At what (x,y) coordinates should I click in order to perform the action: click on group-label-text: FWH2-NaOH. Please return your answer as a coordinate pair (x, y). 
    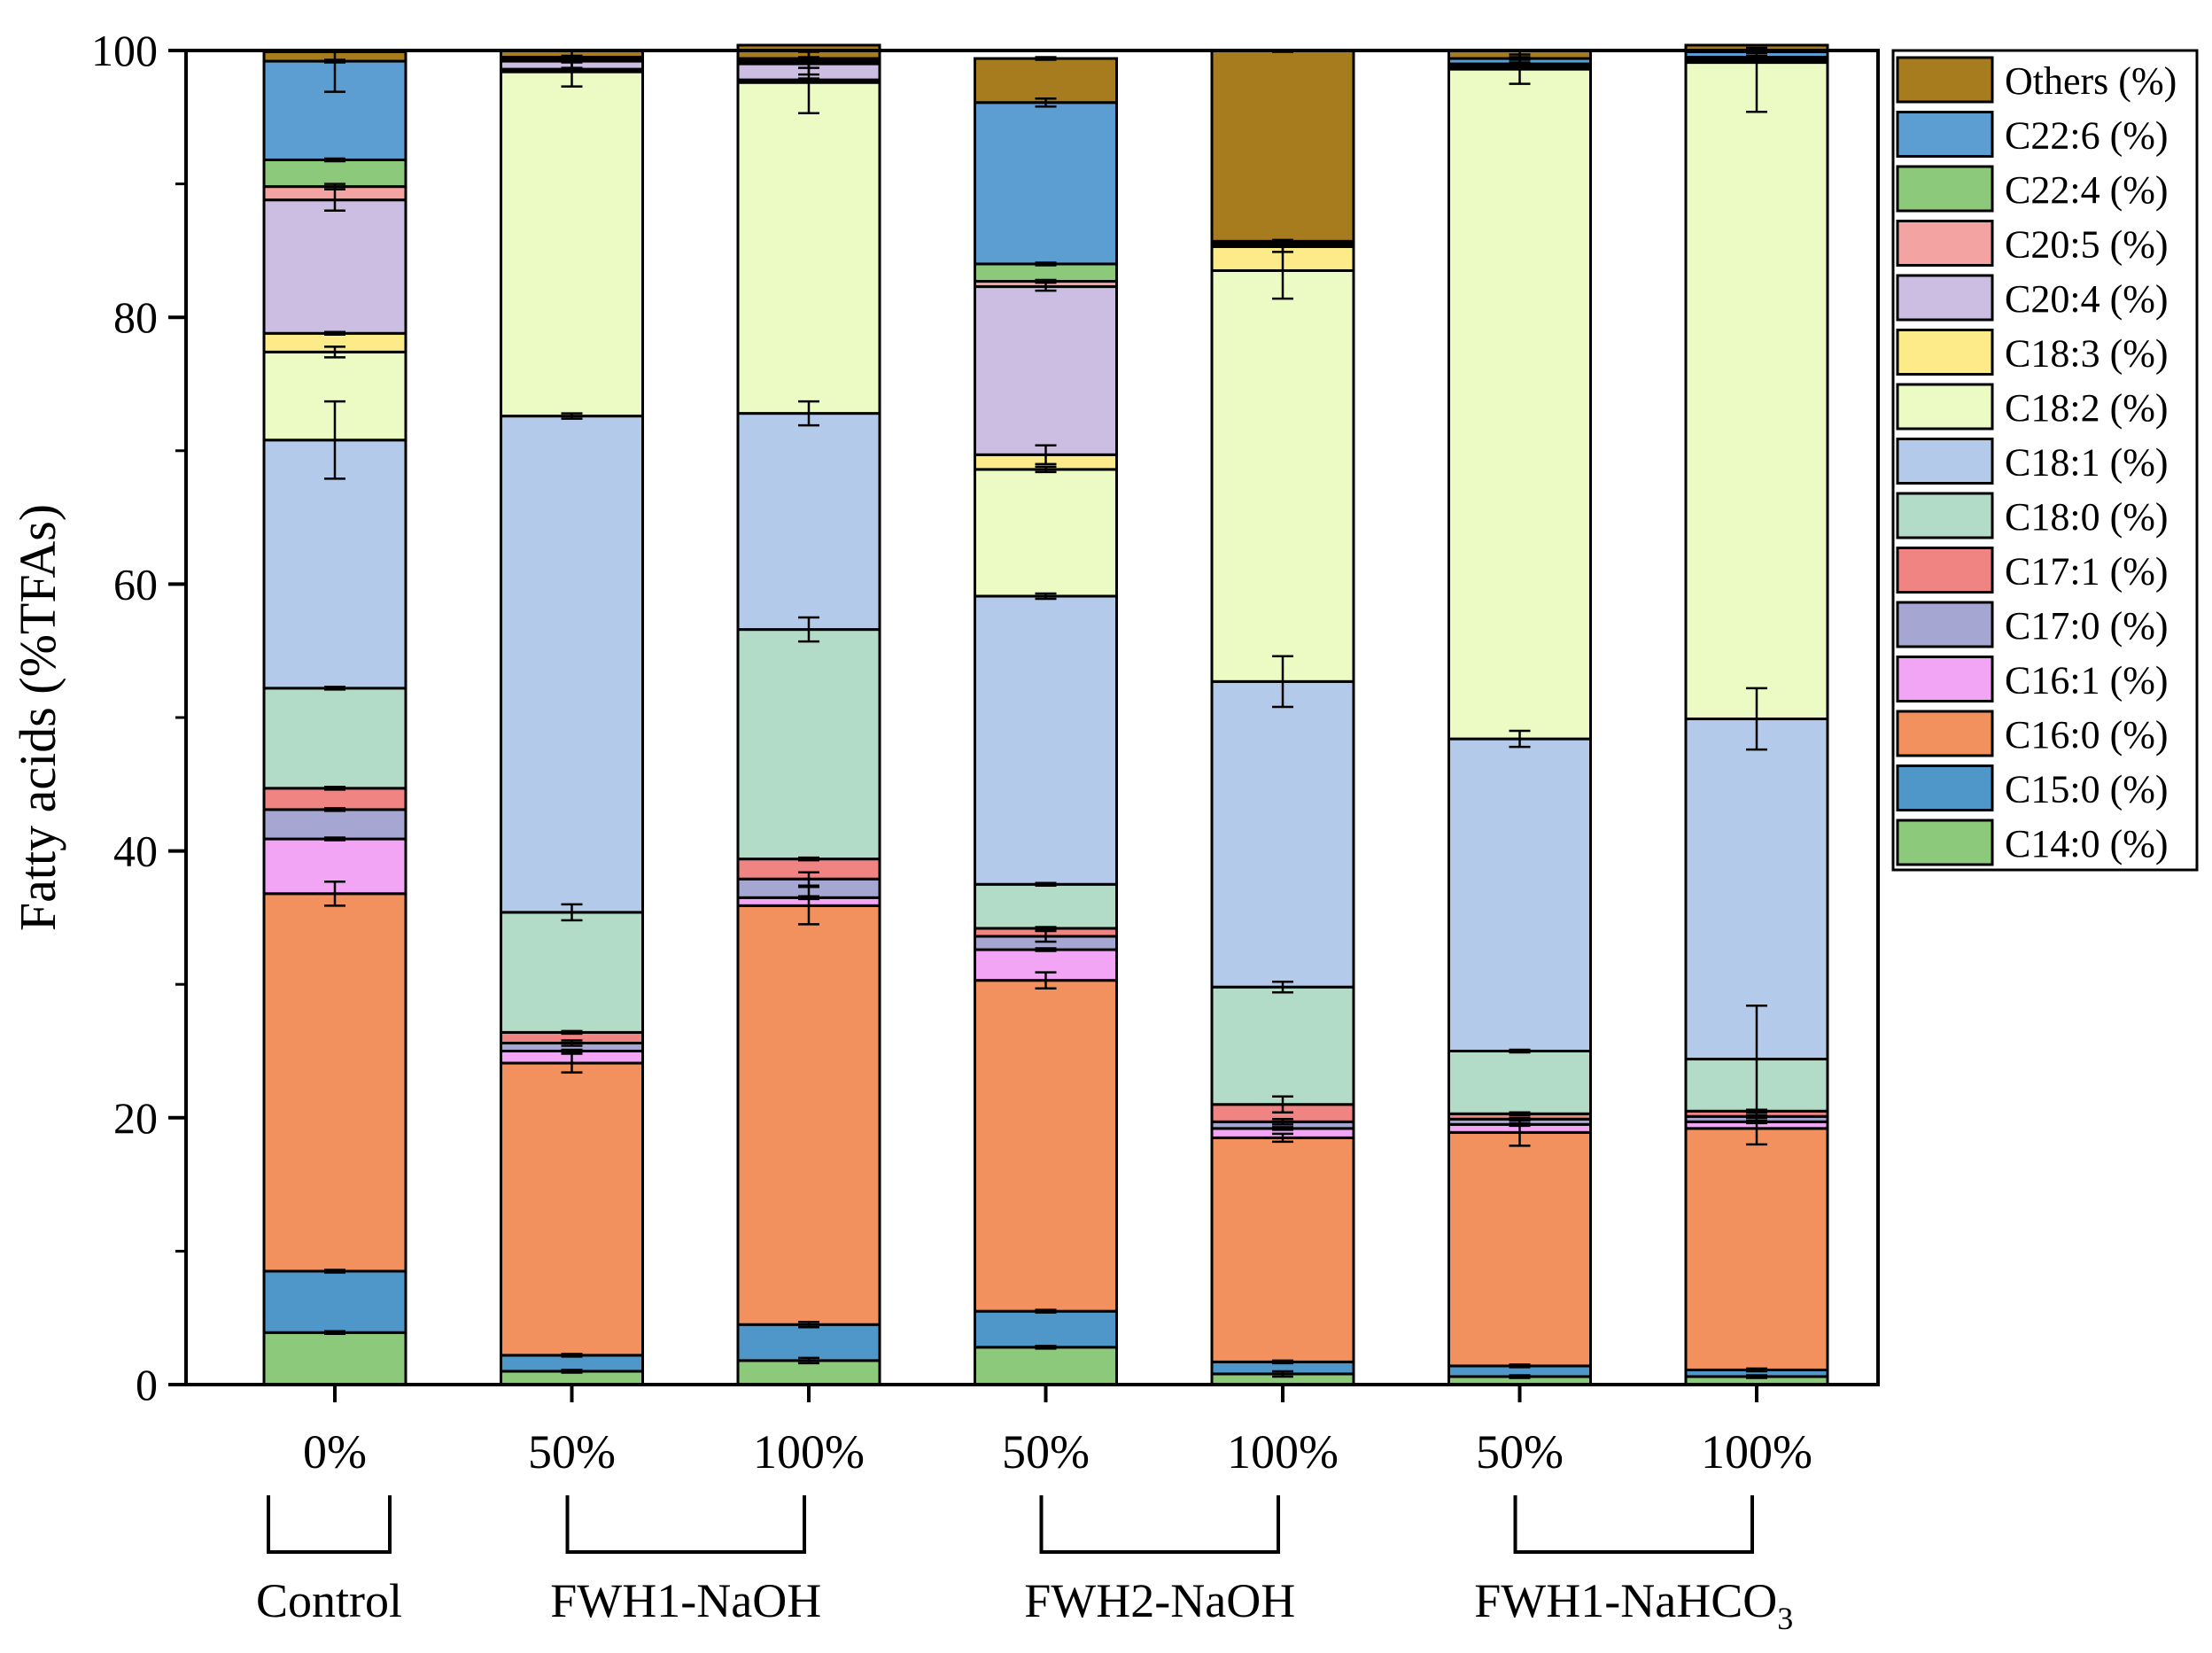
    Looking at the image, I should click on (1159, 1600).